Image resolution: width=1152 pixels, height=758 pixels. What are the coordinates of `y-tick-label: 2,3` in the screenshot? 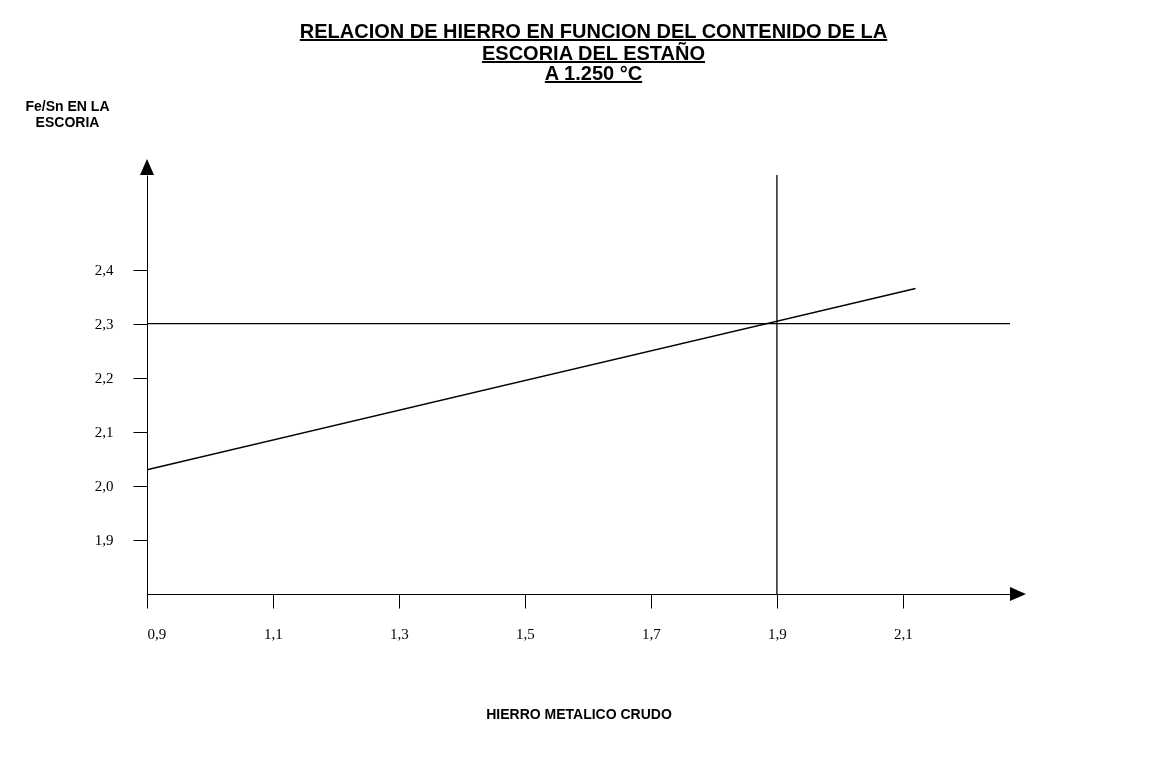 It's located at (104, 324).